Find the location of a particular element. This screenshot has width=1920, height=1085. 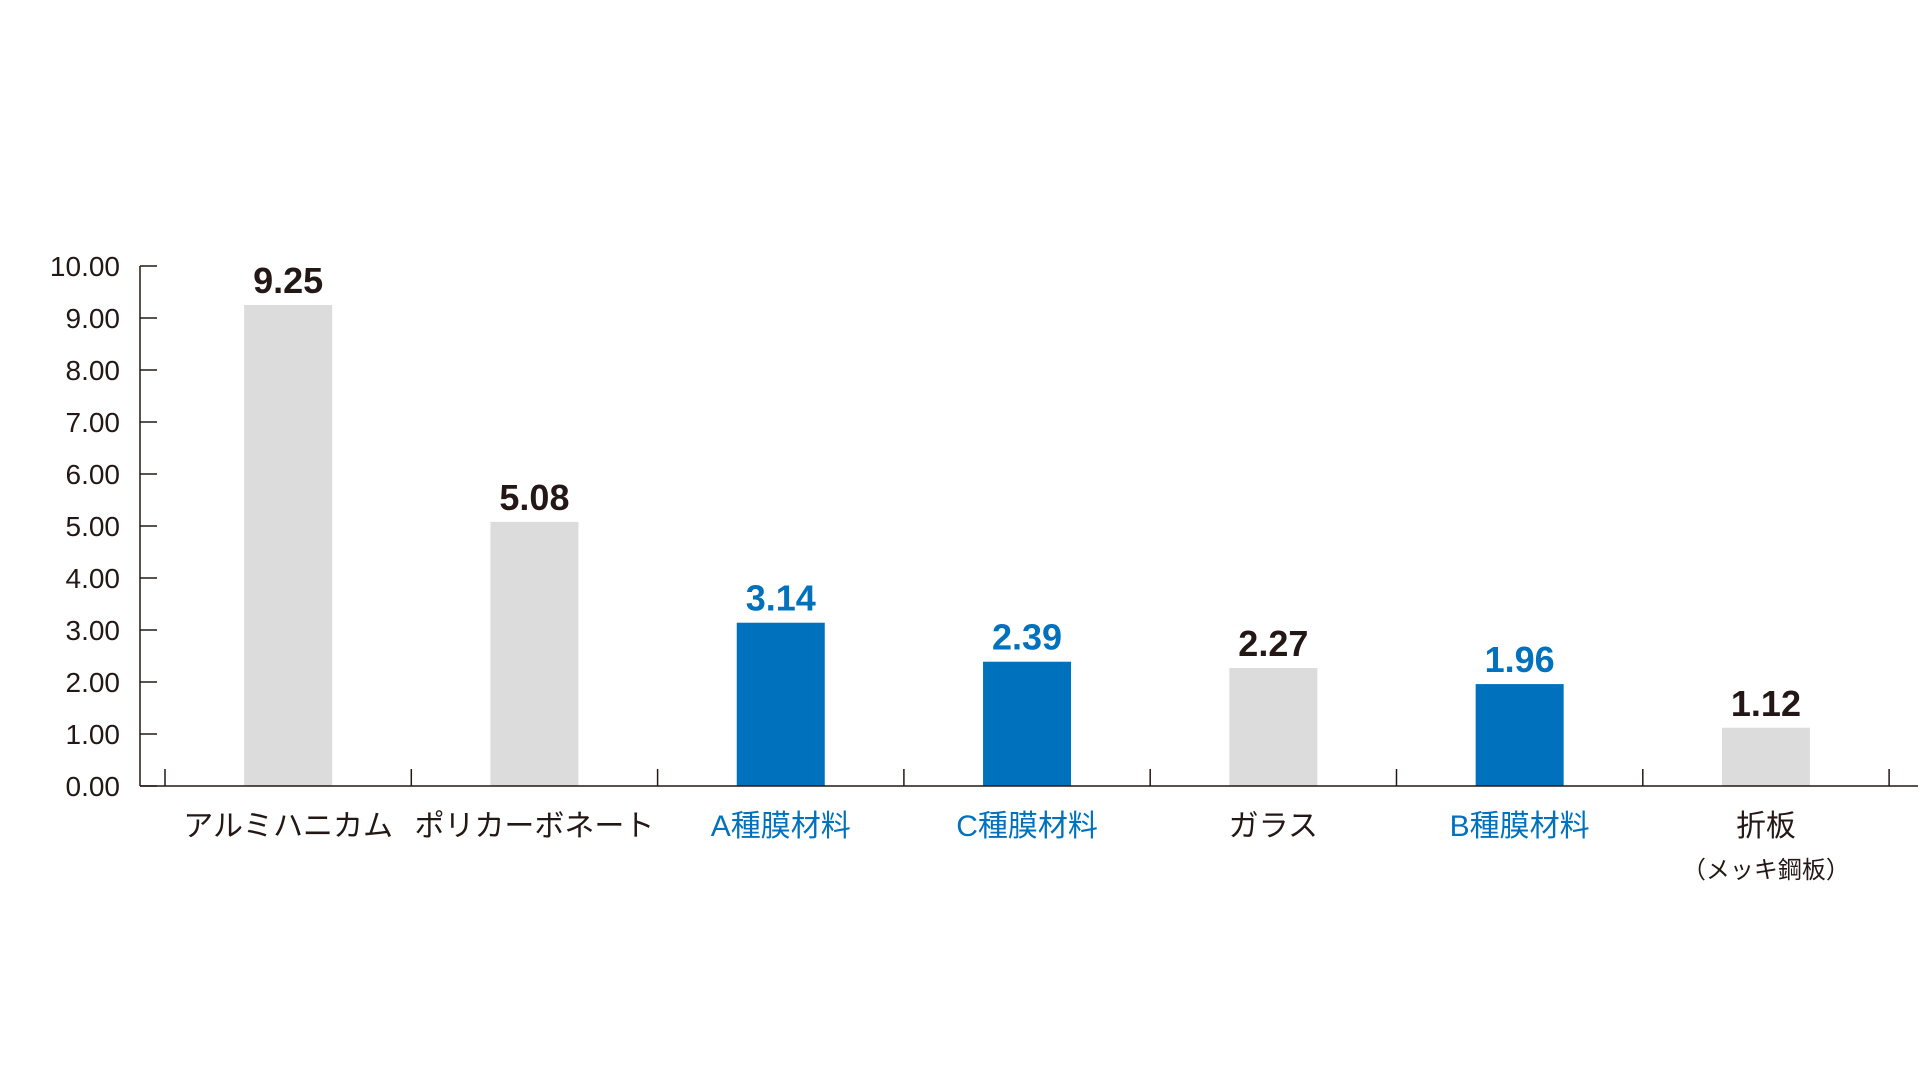

bar-value-label: 1.96 is located at coordinates (1520, 659).